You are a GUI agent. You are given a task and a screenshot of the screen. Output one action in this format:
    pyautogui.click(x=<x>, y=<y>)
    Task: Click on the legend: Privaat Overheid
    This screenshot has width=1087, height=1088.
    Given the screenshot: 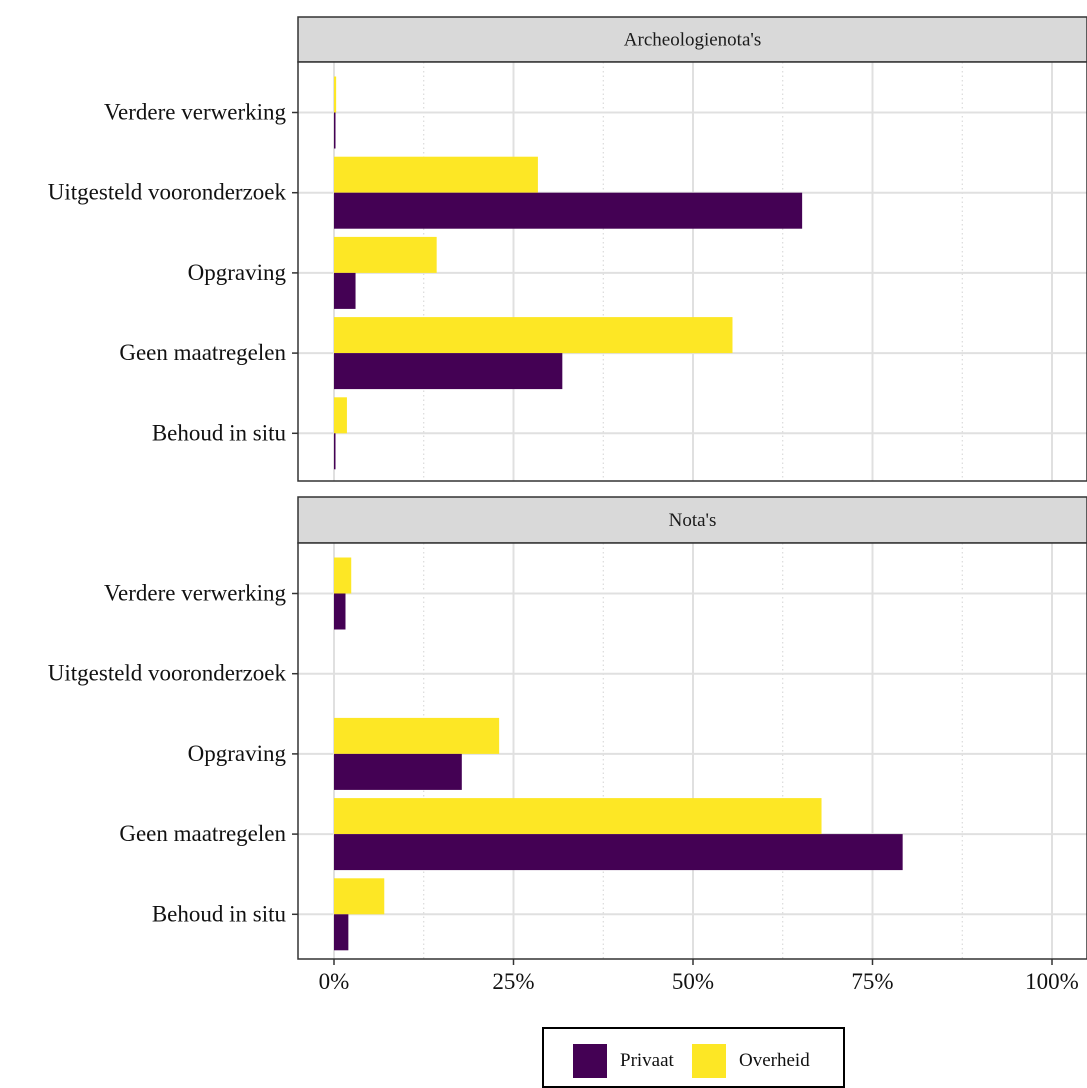 What is the action you would take?
    pyautogui.click(x=693, y=1057)
    